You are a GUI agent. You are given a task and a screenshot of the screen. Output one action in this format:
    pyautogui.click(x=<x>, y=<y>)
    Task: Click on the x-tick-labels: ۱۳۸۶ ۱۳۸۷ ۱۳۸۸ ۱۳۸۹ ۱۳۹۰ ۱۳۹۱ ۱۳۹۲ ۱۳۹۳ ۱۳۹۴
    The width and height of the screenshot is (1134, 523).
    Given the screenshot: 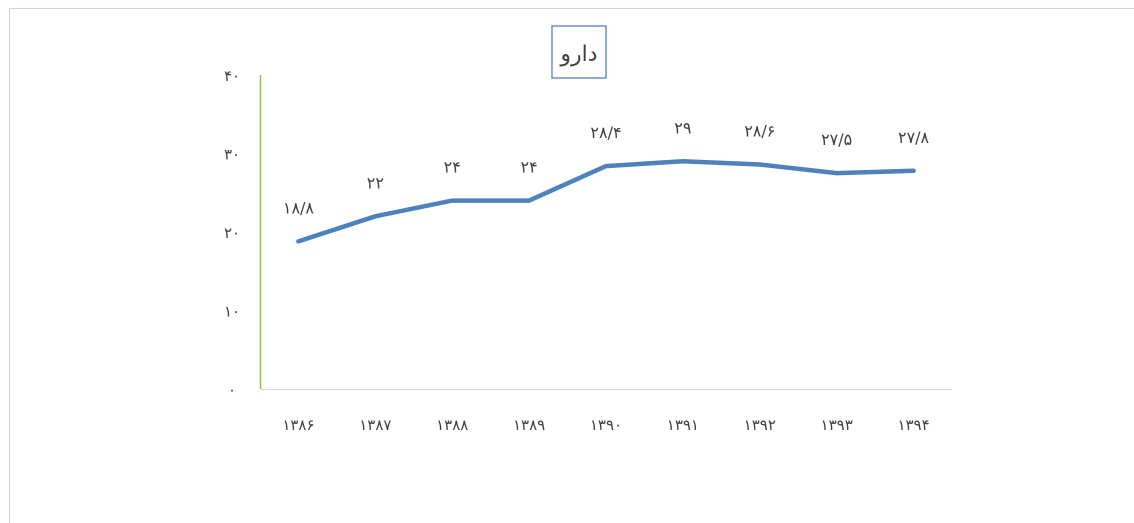 What is the action you would take?
    pyautogui.click(x=605, y=425)
    